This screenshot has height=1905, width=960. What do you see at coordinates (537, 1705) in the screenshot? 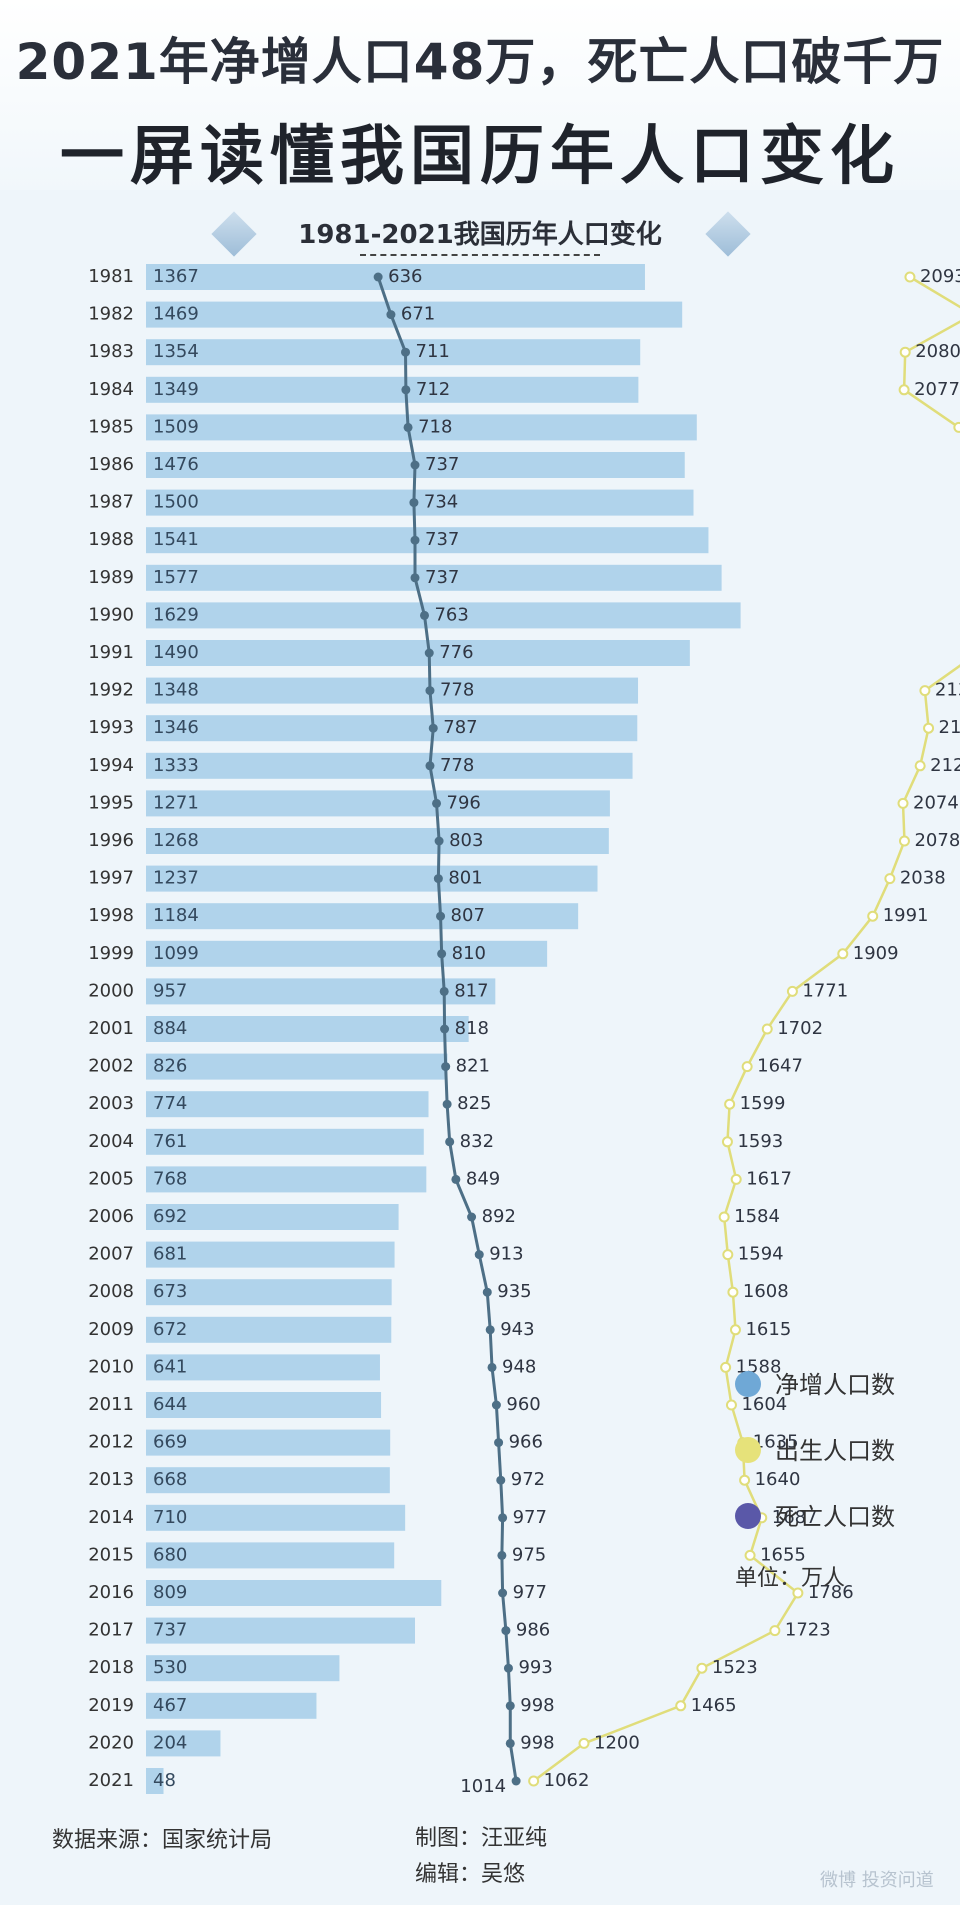
I see `death-value-label: 998` at bounding box center [537, 1705].